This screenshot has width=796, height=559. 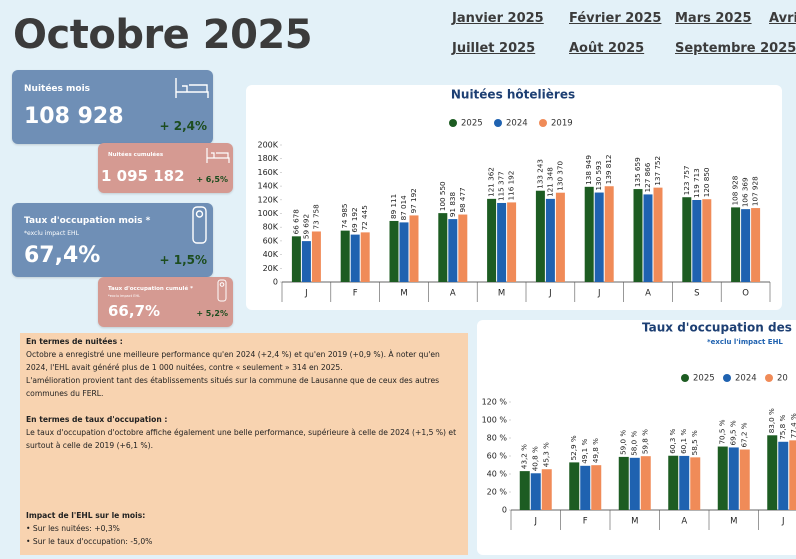 What do you see at coordinates (735, 48) in the screenshot?
I see `nav-link: Septembre 2025` at bounding box center [735, 48].